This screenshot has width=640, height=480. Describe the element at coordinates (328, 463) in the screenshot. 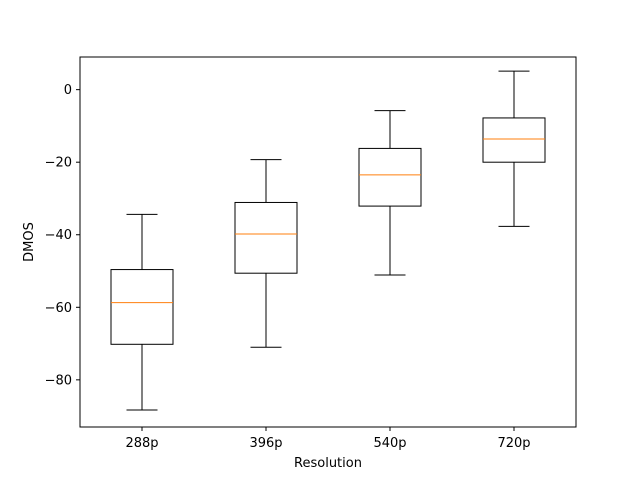

I see `x-axis-label: Resolution` at that location.